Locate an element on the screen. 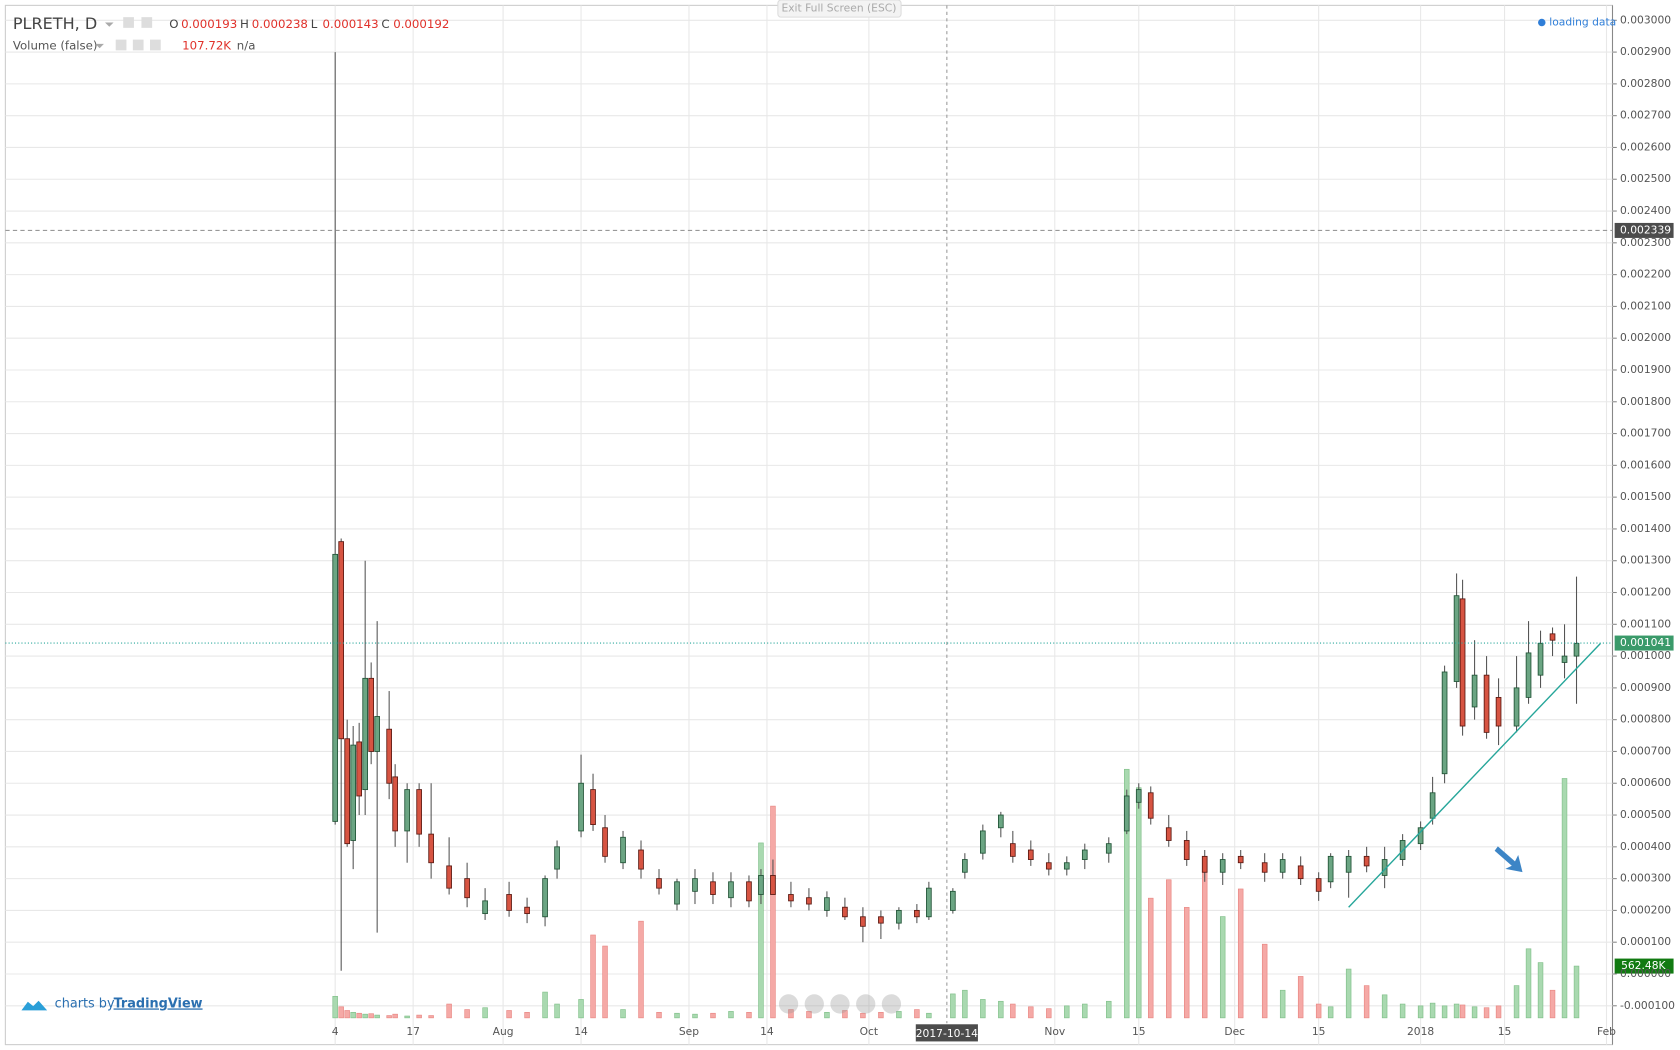  loading-dot is located at coordinates (1542, 22).